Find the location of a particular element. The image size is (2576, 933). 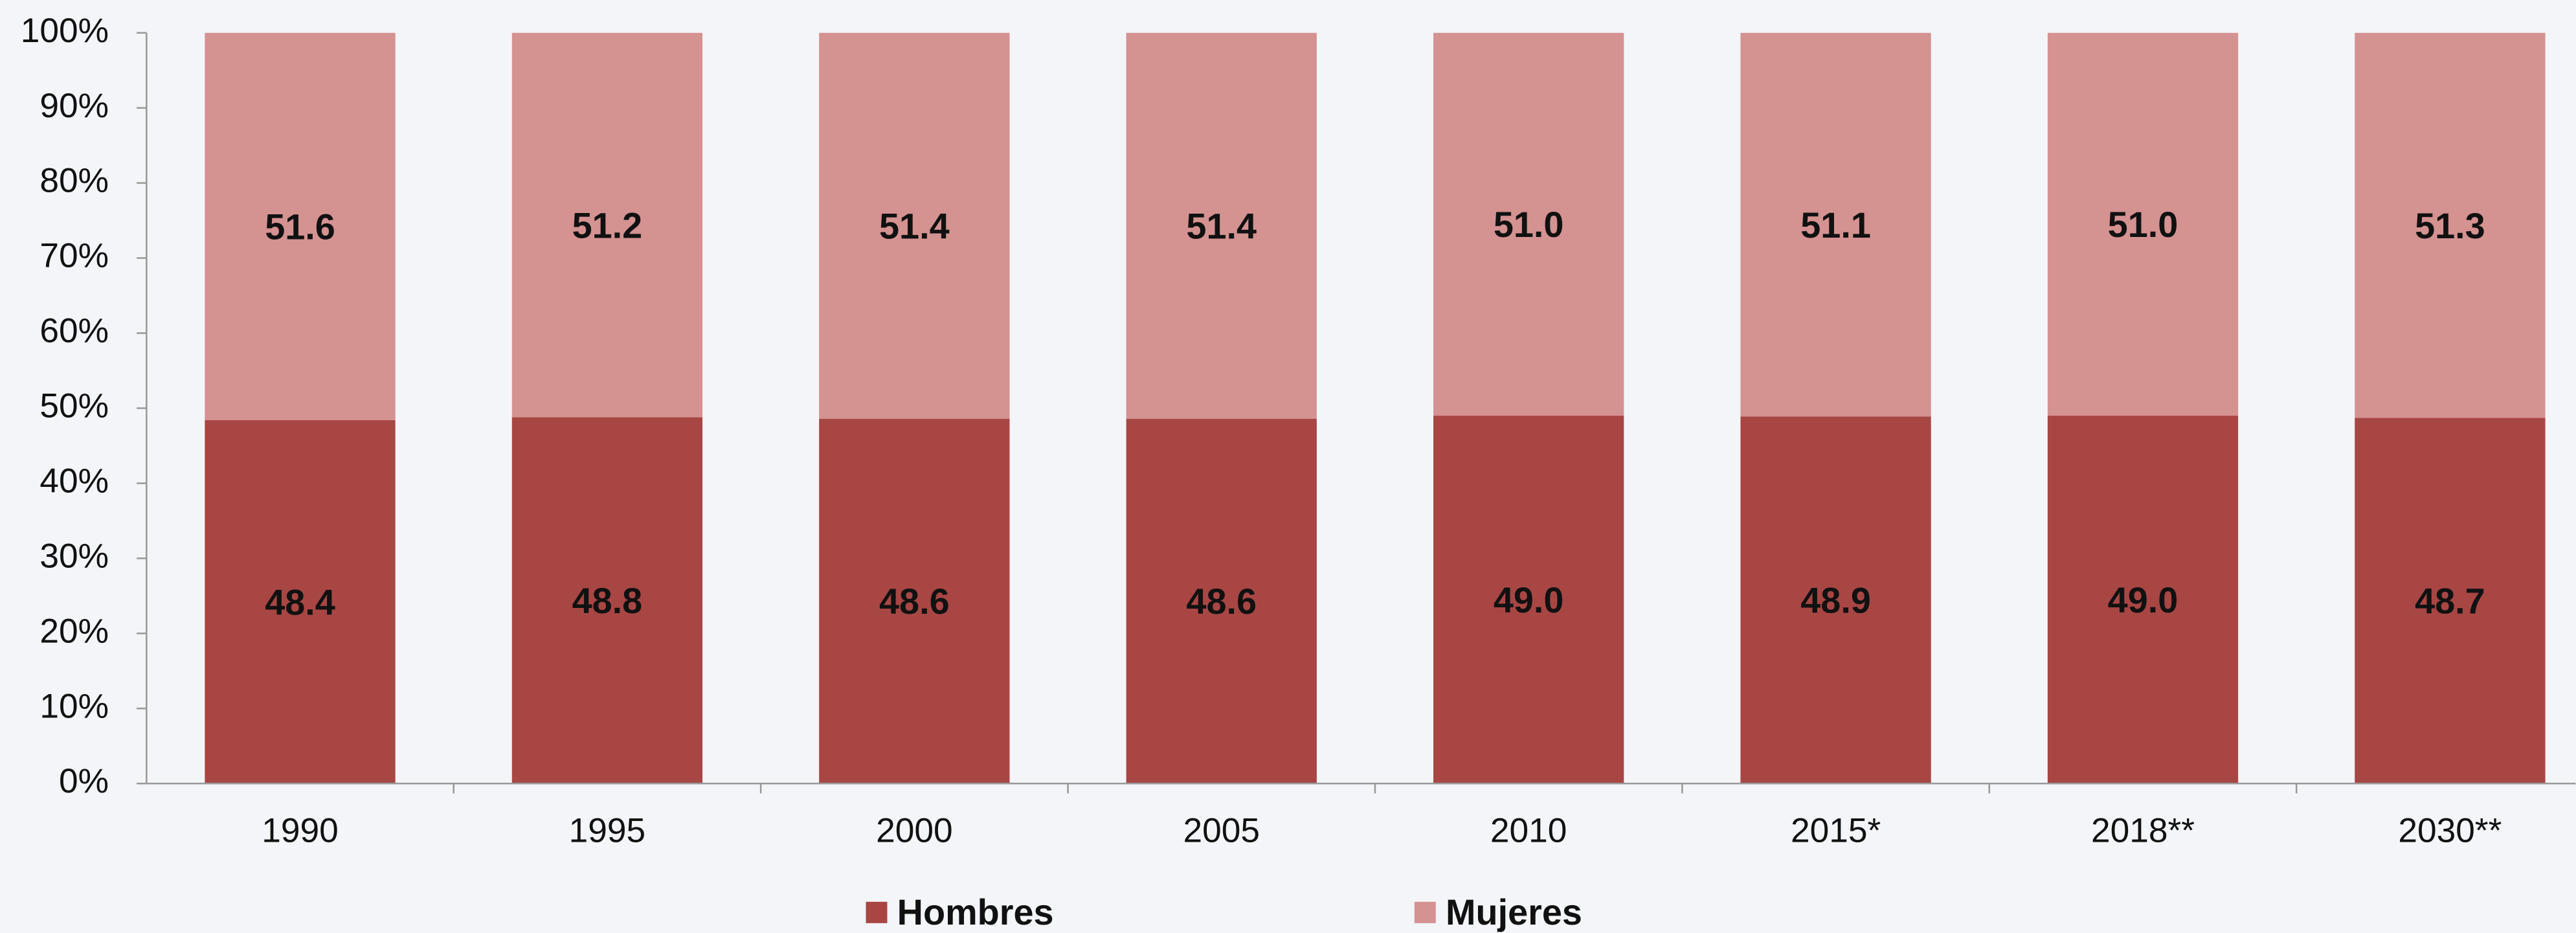

y-tick-label: 60% is located at coordinates (74, 331).